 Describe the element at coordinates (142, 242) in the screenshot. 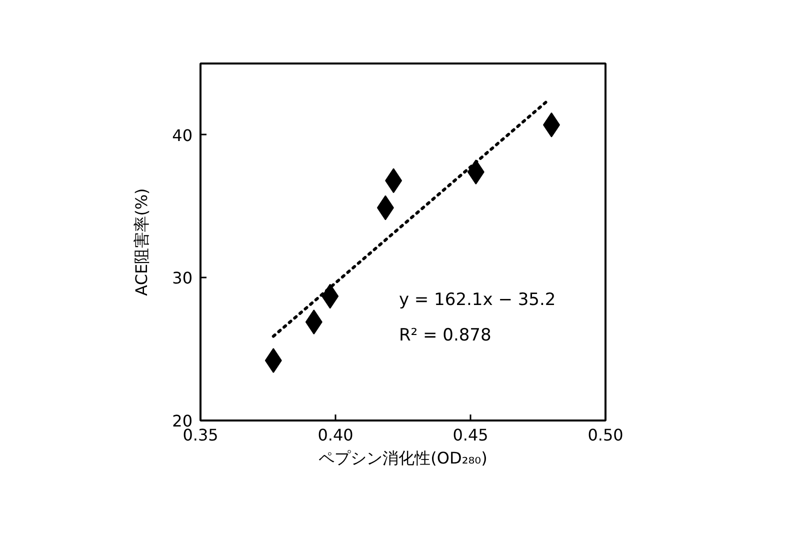

I see `y-axis-title: ACE阻害率(%)` at that location.